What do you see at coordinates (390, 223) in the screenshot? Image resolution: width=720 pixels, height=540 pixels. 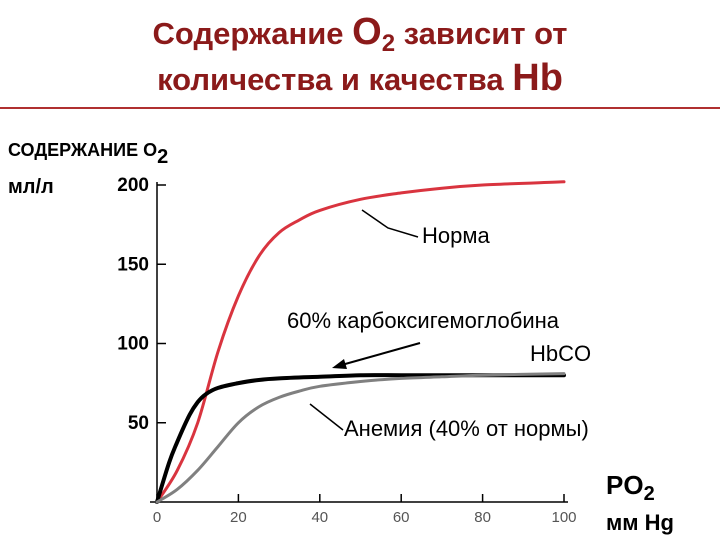 I see `pointer-norma` at bounding box center [390, 223].